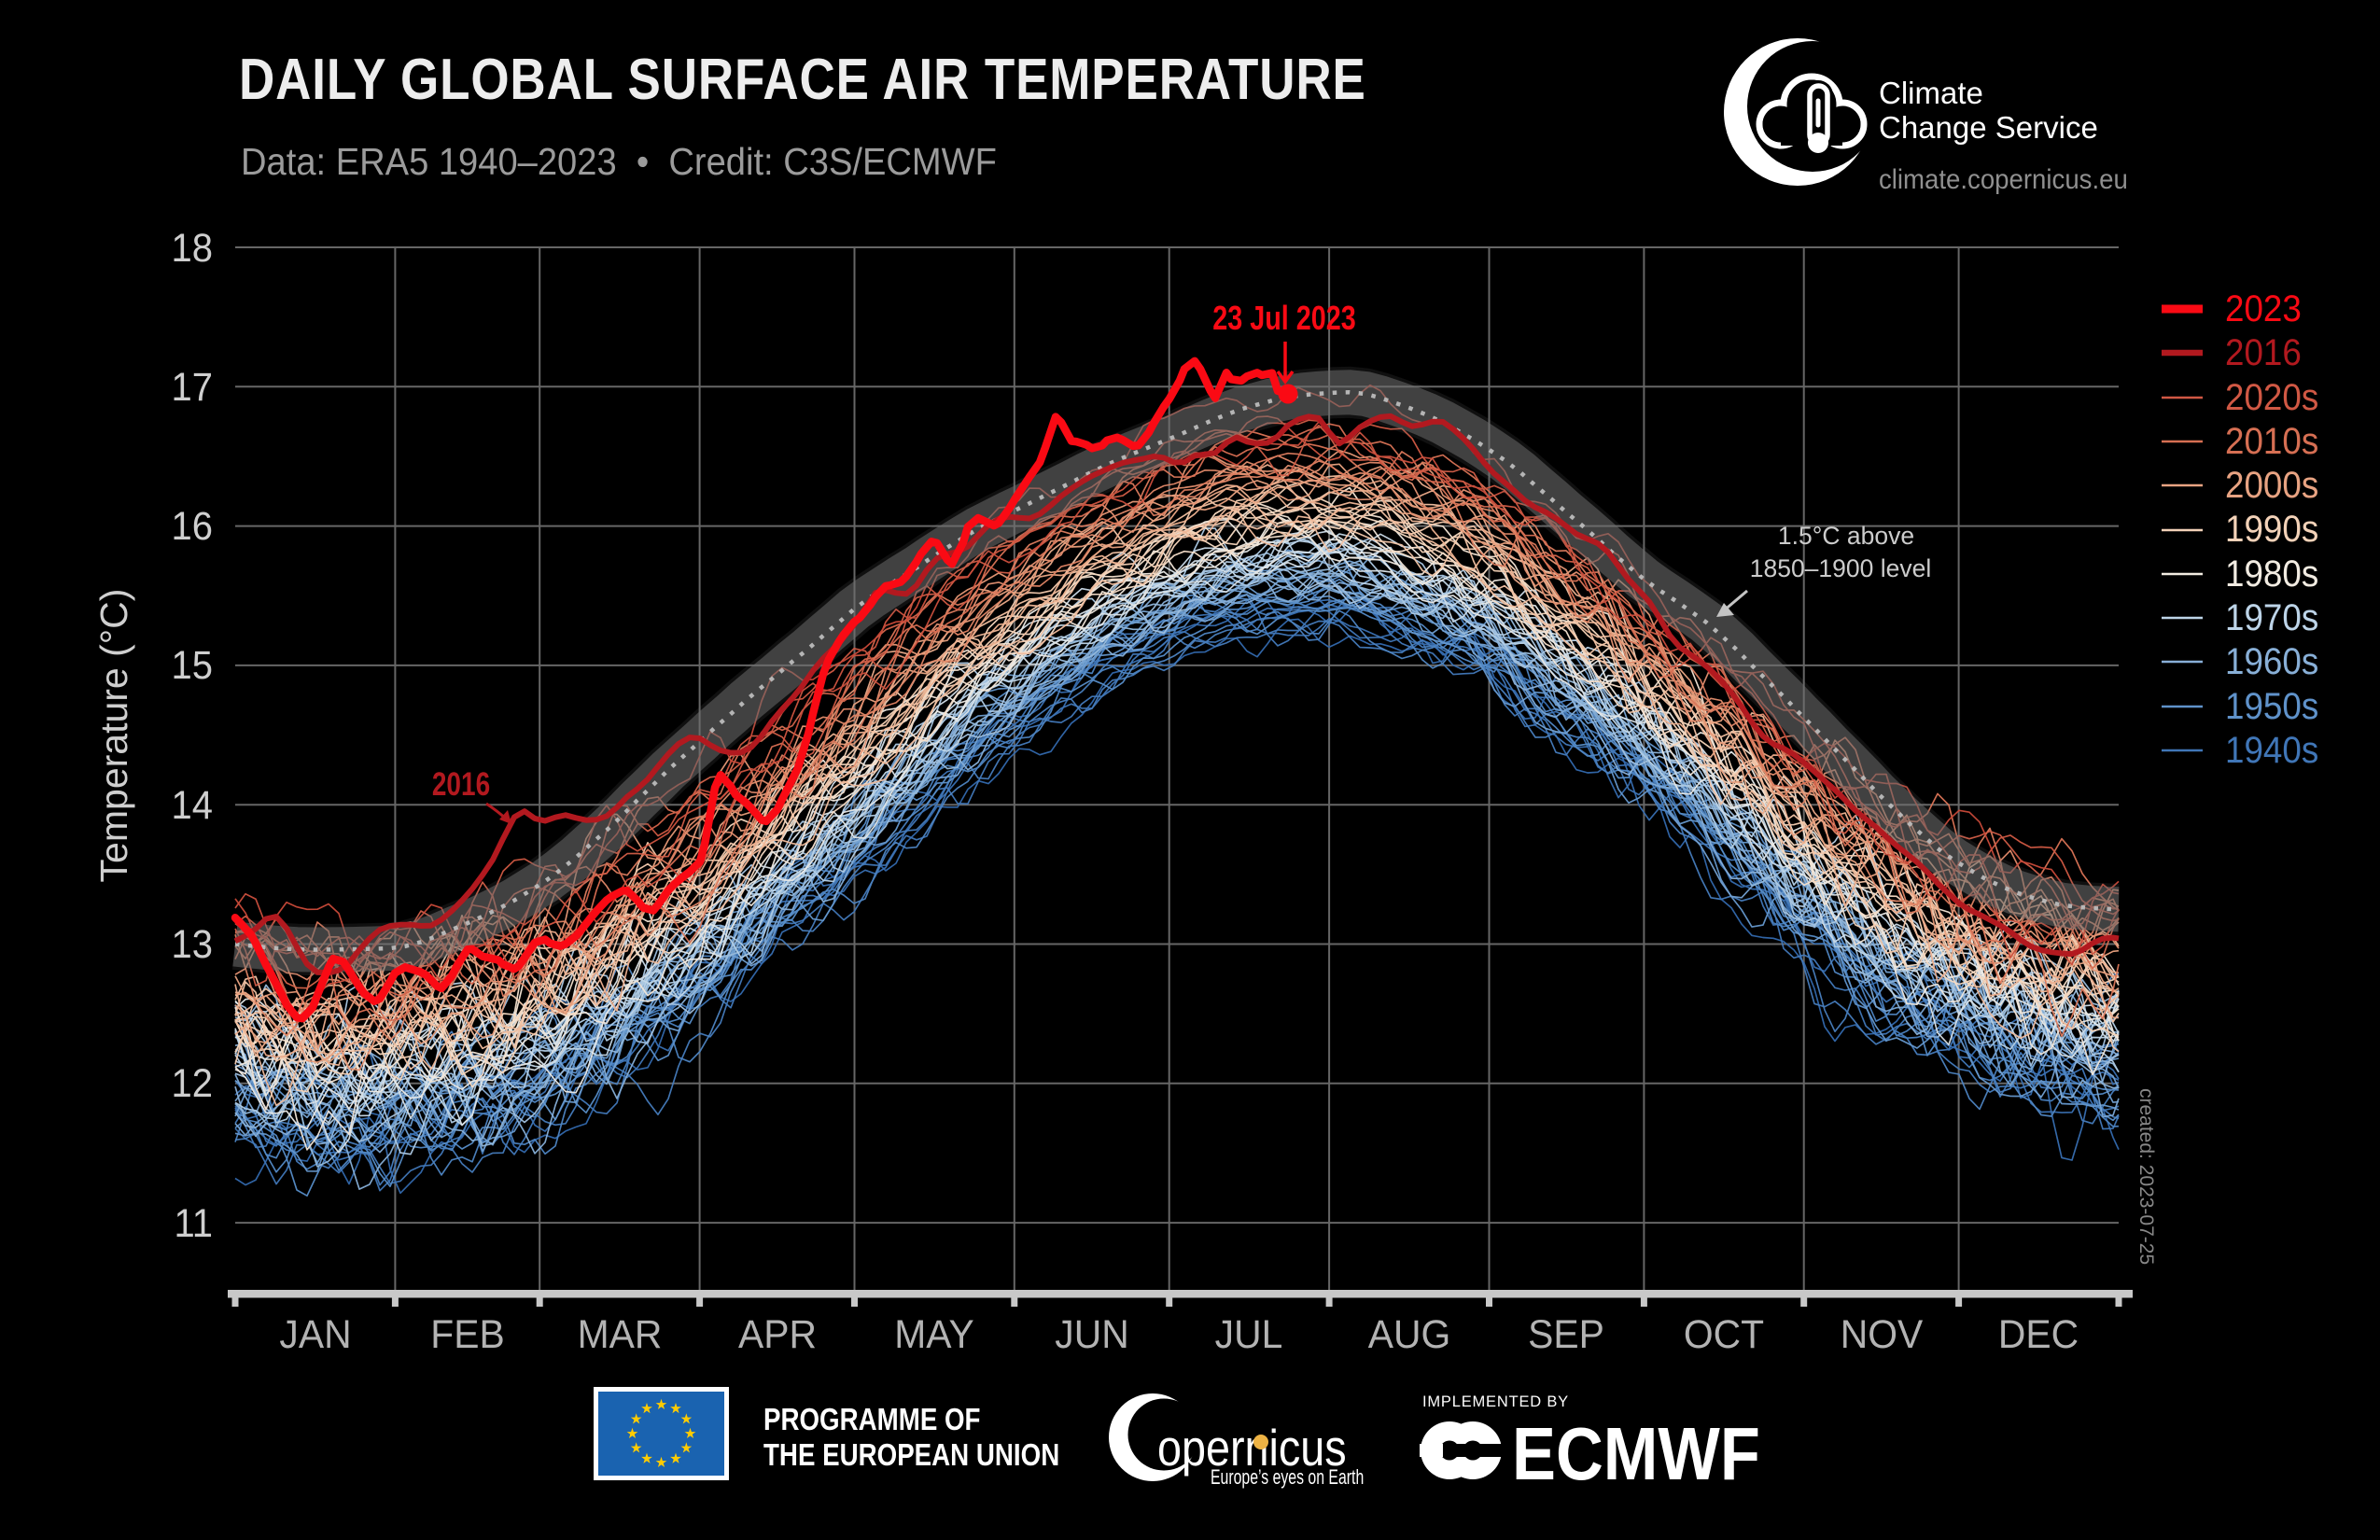 The width and height of the screenshot is (2380, 1540). What do you see at coordinates (1988, 127) in the screenshot?
I see `svg-text: Change Service` at bounding box center [1988, 127].